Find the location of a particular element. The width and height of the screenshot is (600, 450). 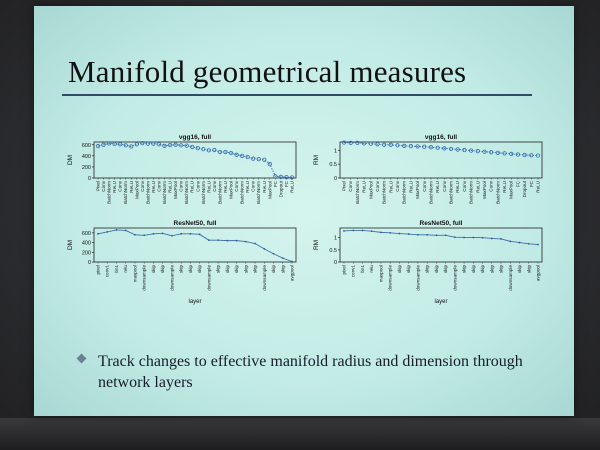

chart-title: vgg16, full is located at coordinates (195, 137).